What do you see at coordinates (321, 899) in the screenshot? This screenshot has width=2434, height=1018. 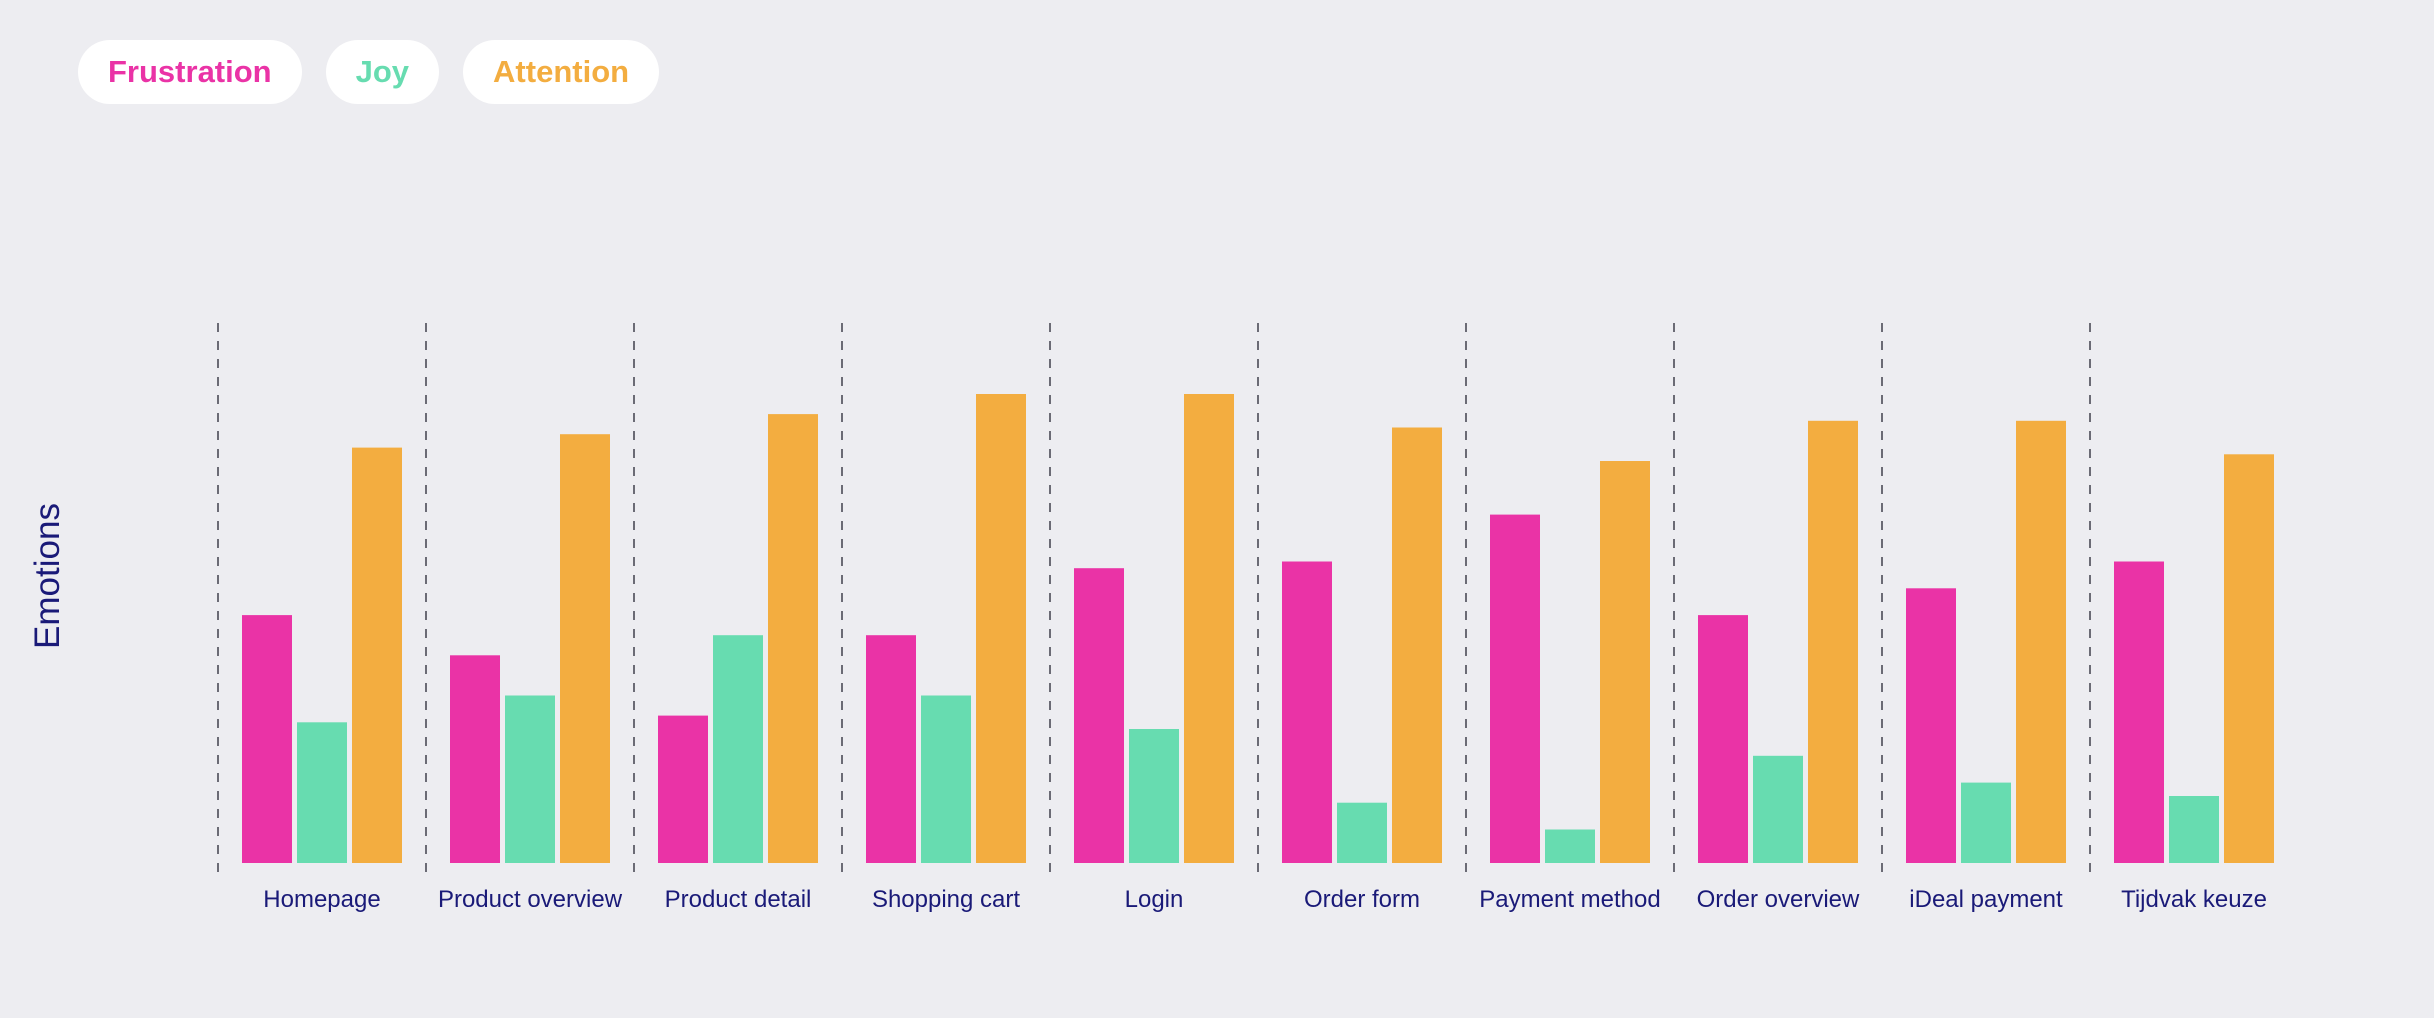 I see `category-label: Homepage` at bounding box center [321, 899].